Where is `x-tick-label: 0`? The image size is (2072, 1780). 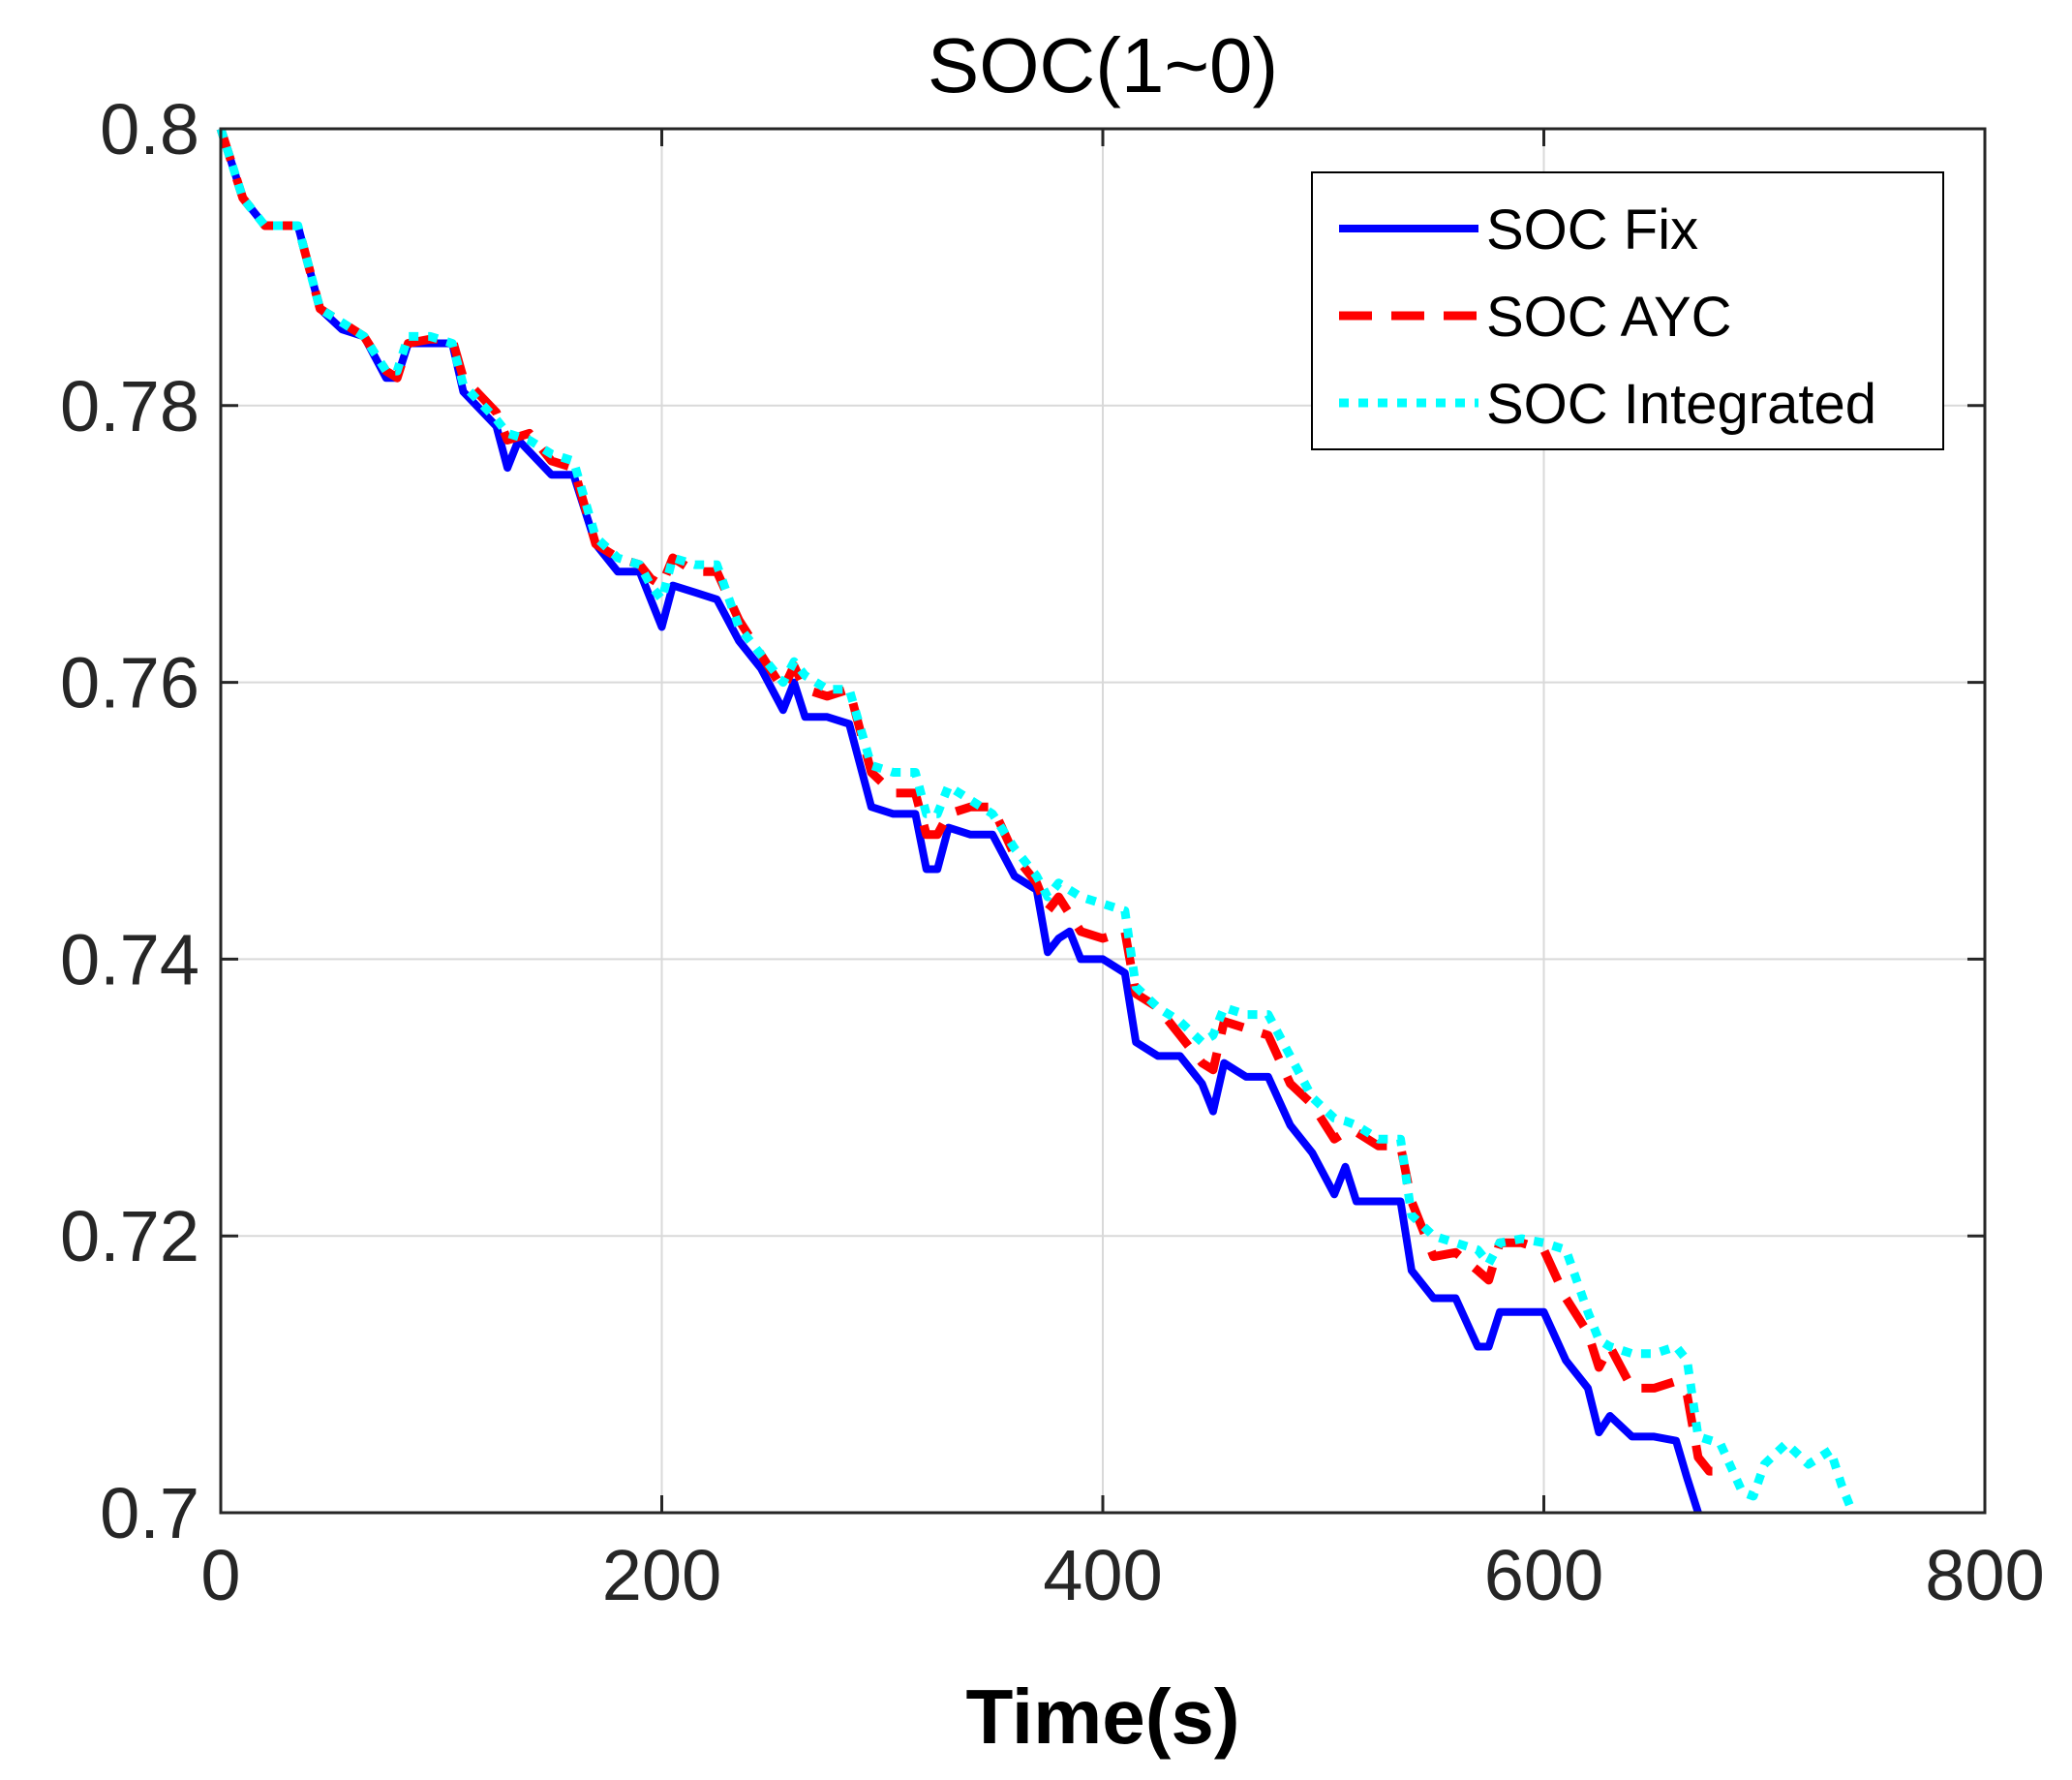 x-tick-label: 0 is located at coordinates (220, 1575).